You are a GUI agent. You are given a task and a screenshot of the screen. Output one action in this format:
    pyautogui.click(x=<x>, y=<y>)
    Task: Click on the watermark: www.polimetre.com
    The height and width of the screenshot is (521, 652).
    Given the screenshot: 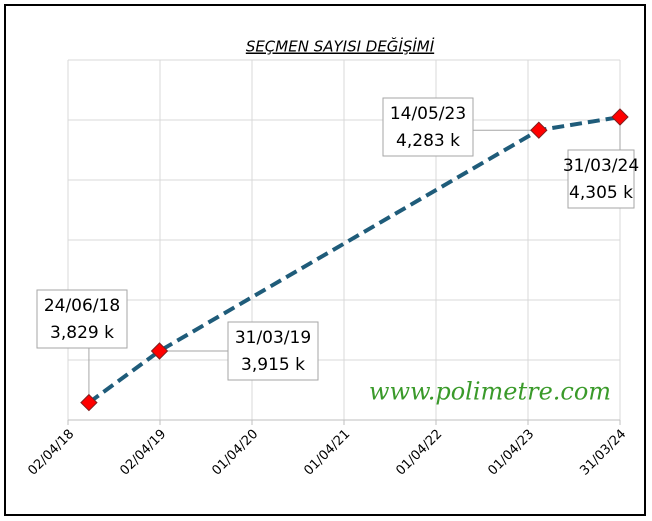 What is the action you would take?
    pyautogui.click(x=490, y=392)
    